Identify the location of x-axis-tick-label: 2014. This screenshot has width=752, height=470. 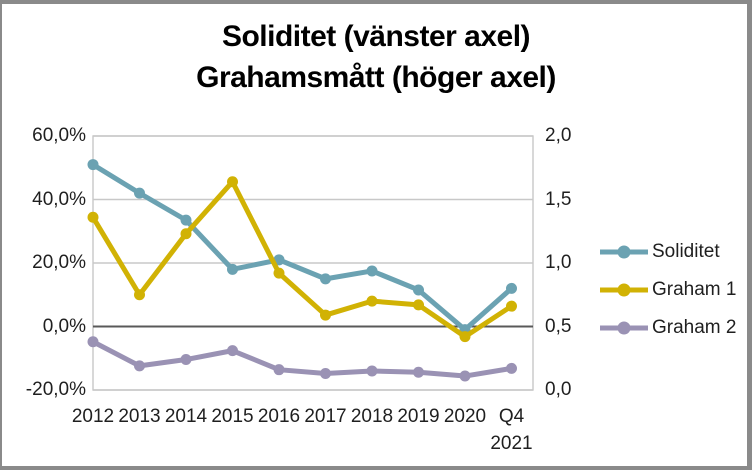
(186, 416).